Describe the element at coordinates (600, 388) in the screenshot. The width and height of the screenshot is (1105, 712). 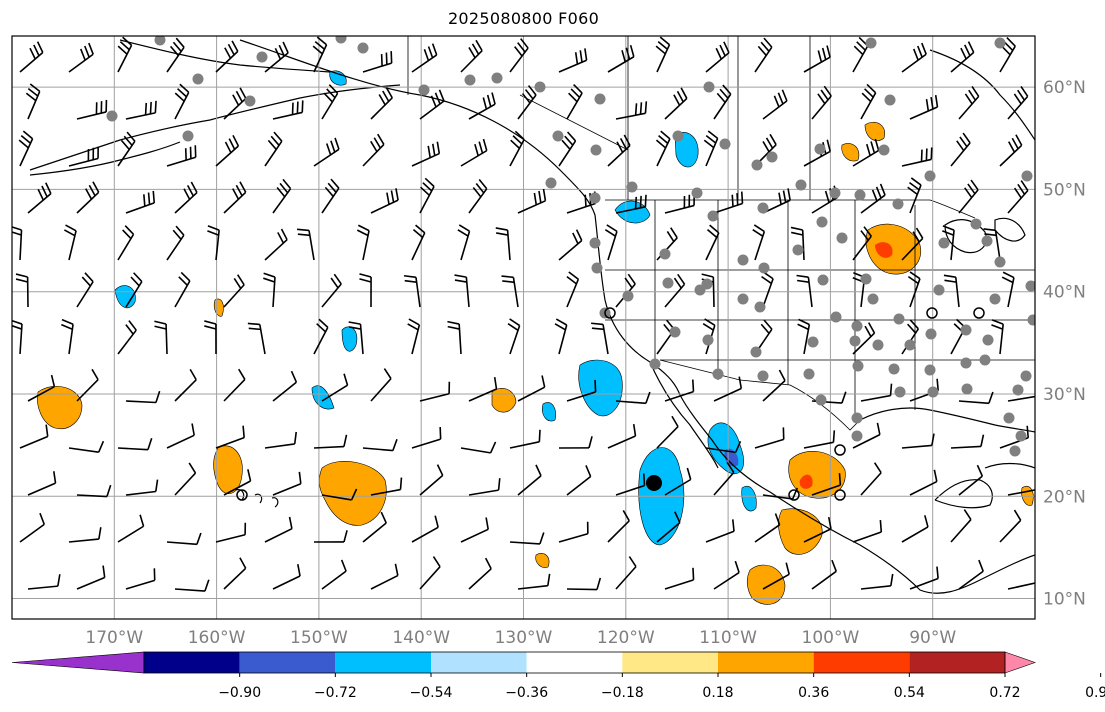
I see `negative-blob-socal` at that location.